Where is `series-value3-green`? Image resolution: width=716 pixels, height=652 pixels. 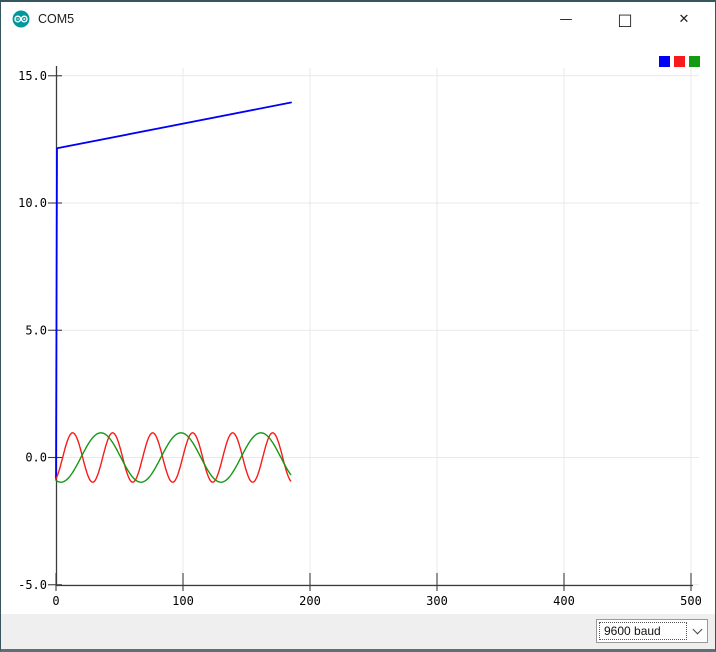
series-value3-green is located at coordinates (173, 457).